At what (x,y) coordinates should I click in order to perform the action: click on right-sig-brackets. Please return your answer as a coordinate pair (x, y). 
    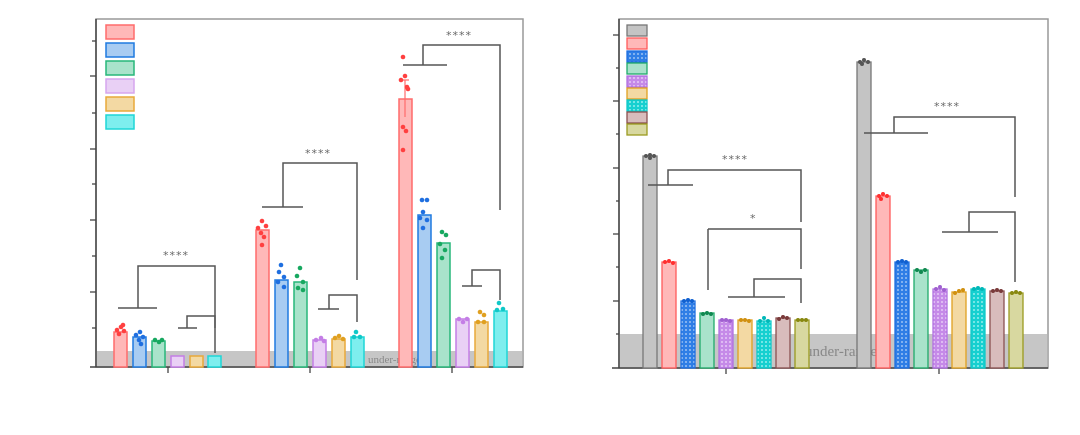
    Looking at the image, I should click on (832, 209).